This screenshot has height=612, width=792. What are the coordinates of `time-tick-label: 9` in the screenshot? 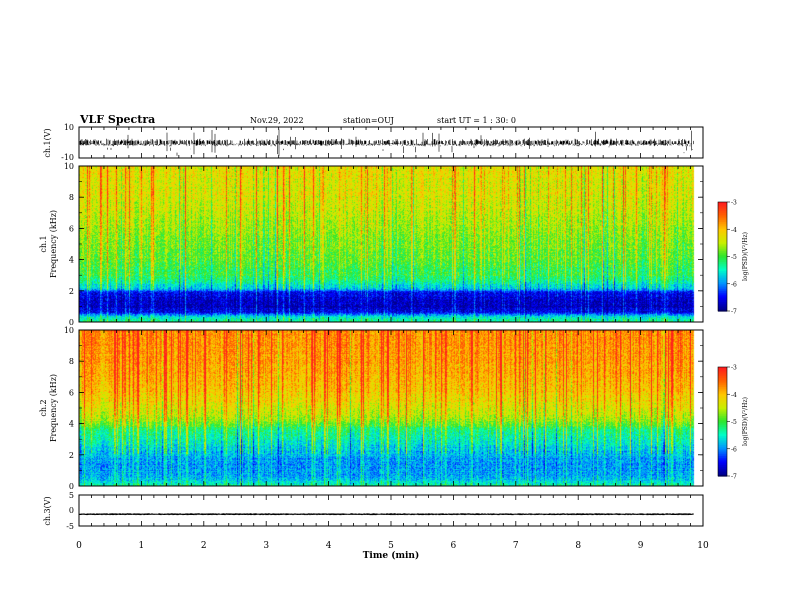 It's located at (641, 546).